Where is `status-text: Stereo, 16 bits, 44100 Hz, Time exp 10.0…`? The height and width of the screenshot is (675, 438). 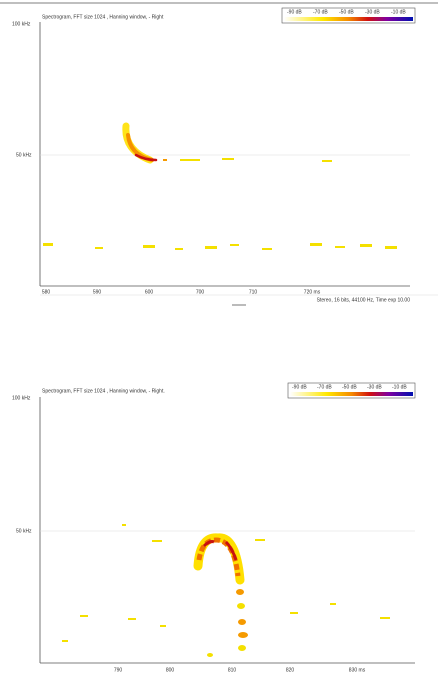
status-text: Stereo, 16 bits, 44100 Hz, Time exp 10.0… is located at coordinates (364, 300).